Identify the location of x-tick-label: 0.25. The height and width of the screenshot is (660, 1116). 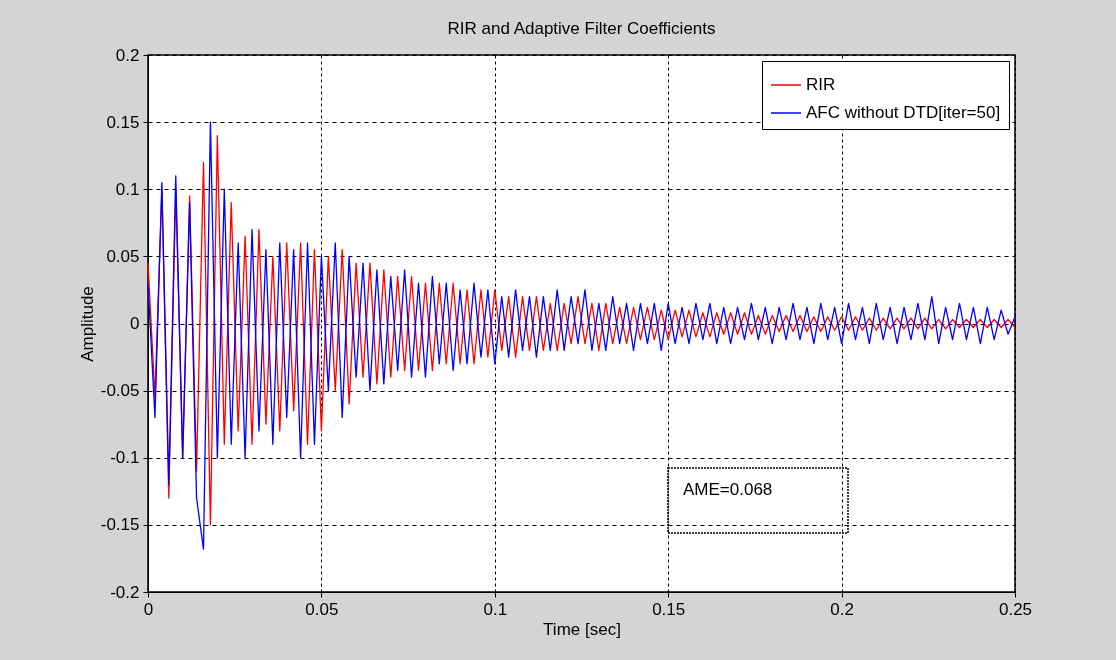
(1015, 609).